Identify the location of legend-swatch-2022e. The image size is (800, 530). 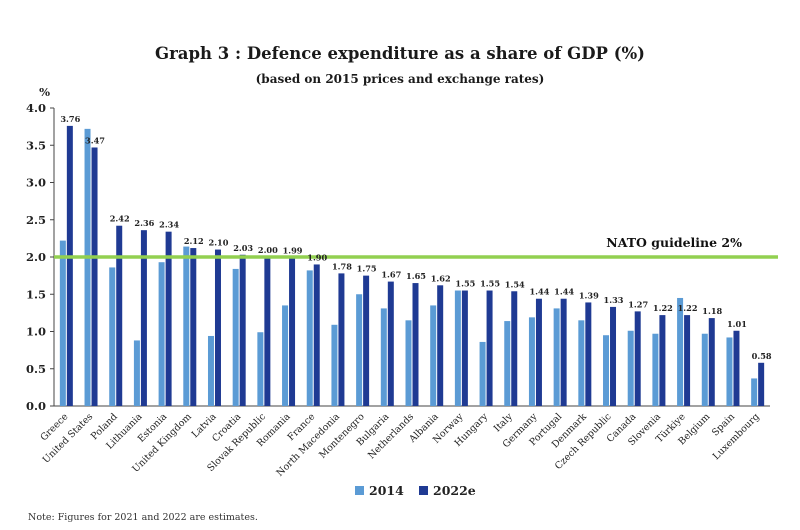
(423, 490).